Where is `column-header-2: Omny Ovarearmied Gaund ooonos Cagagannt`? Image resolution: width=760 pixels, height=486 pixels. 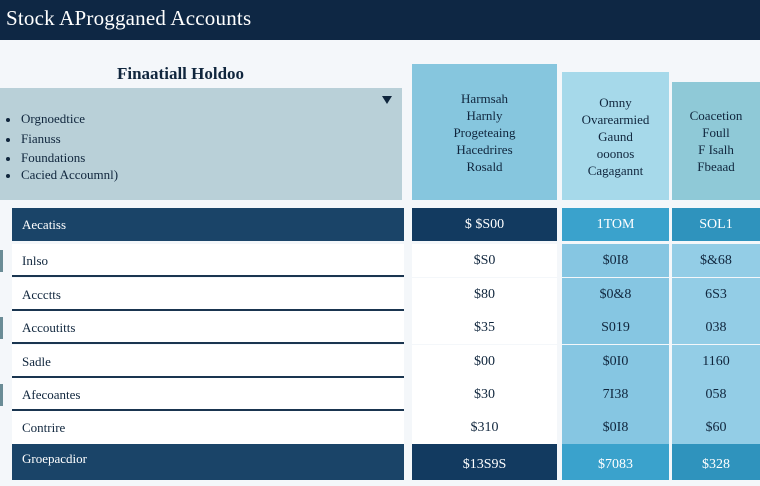
column-header-2: Omny Ovarearmied Gaund ooonos Cagagannt is located at coordinates (615, 136).